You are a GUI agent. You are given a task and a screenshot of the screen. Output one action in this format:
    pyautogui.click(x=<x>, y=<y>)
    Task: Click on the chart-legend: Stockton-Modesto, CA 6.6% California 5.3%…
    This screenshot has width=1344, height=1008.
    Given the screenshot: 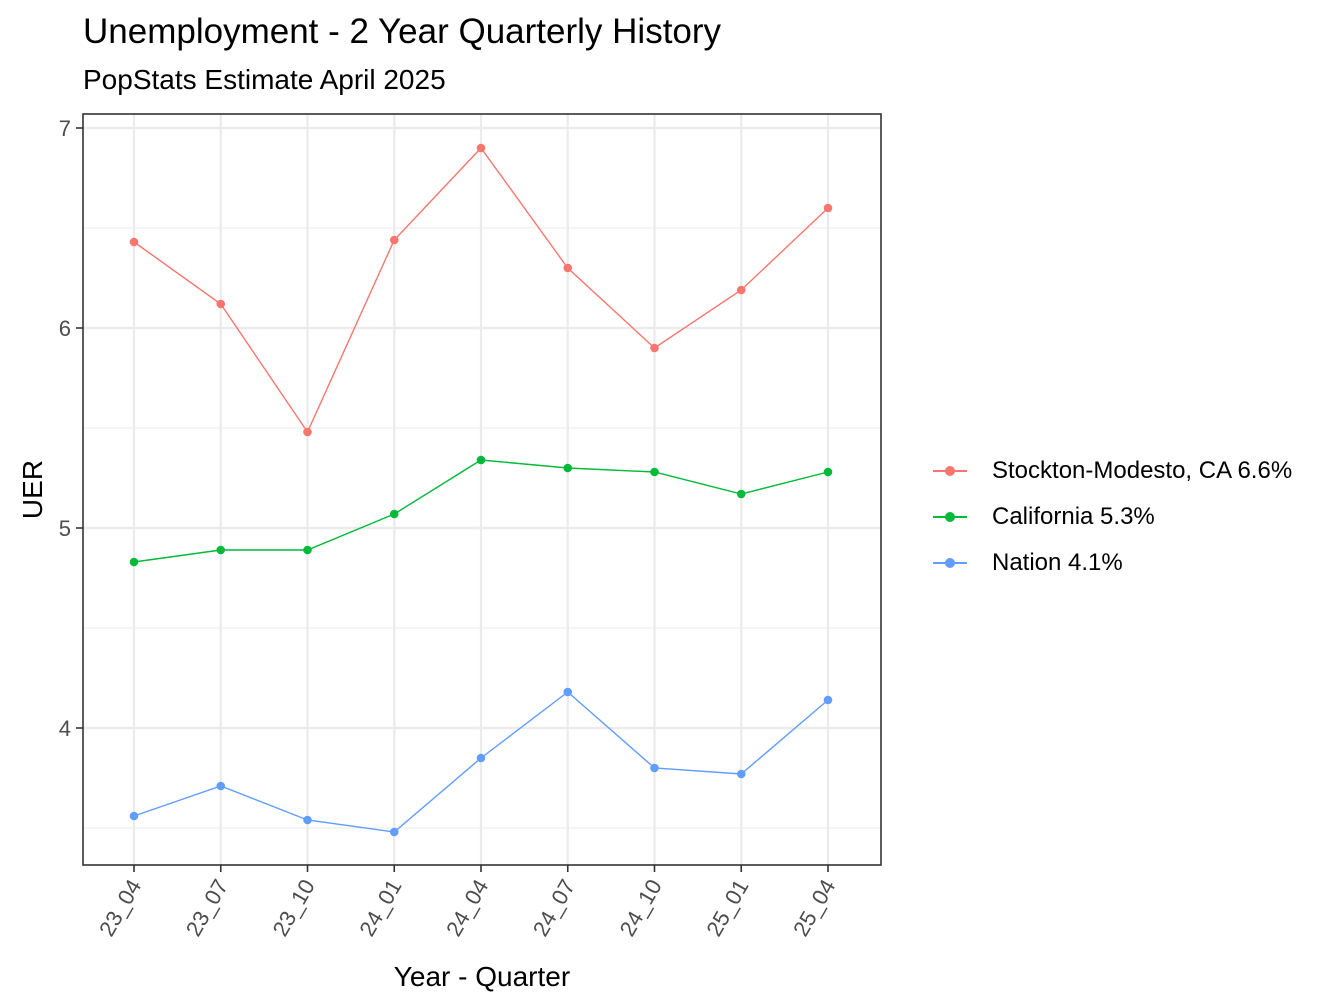 What is the action you would take?
    pyautogui.click(x=1111, y=517)
    